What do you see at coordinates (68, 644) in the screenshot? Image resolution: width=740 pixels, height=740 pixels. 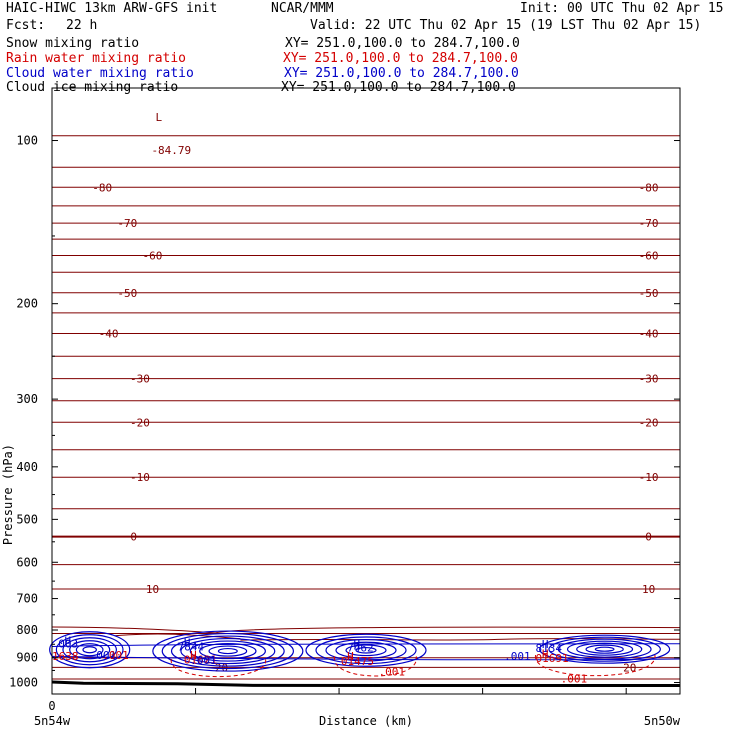 I see `cloud-max-value: 003` at bounding box center [68, 644].